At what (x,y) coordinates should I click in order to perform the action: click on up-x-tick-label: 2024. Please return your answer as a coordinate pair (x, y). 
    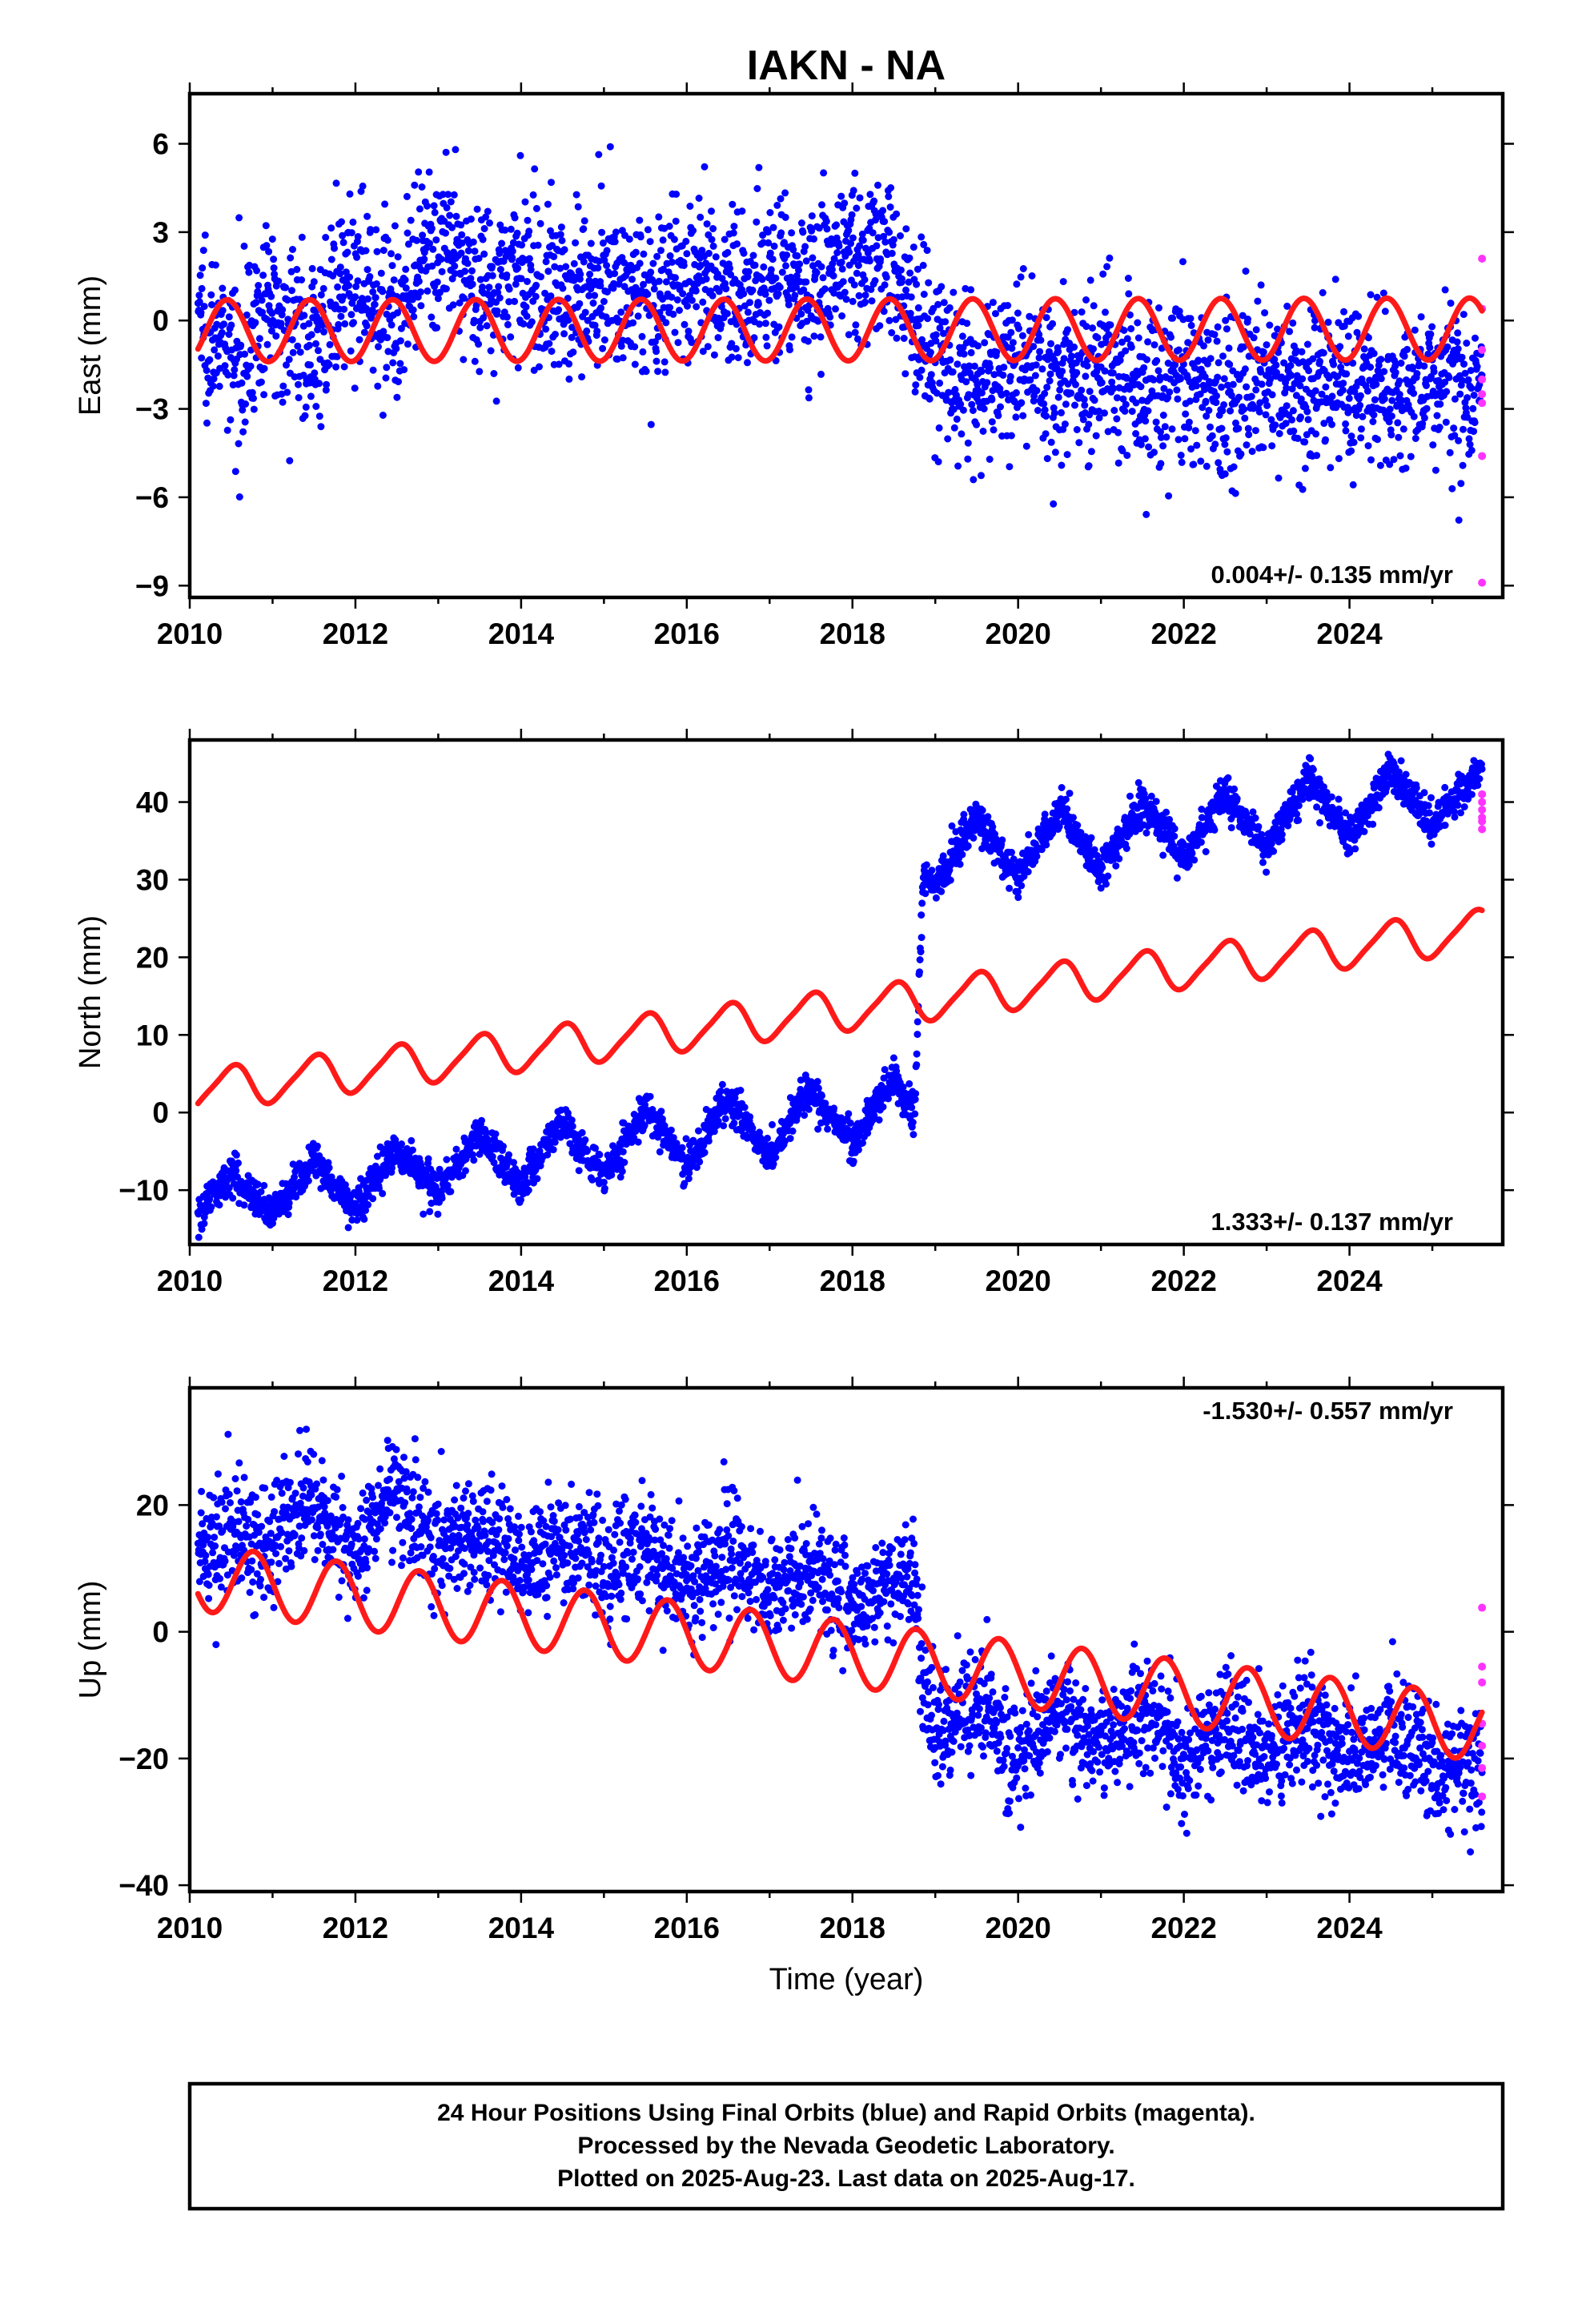
    Looking at the image, I should click on (1350, 1928).